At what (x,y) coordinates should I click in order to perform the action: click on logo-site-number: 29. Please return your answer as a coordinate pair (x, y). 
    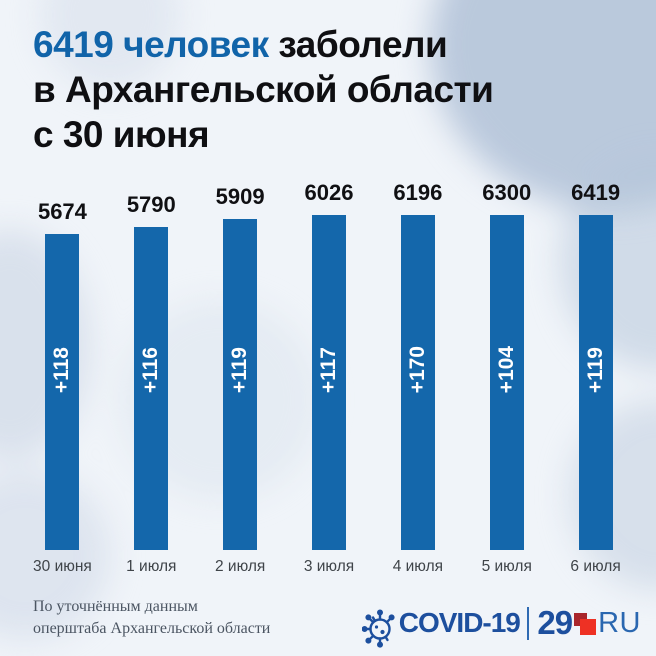
    Looking at the image, I should click on (555, 622).